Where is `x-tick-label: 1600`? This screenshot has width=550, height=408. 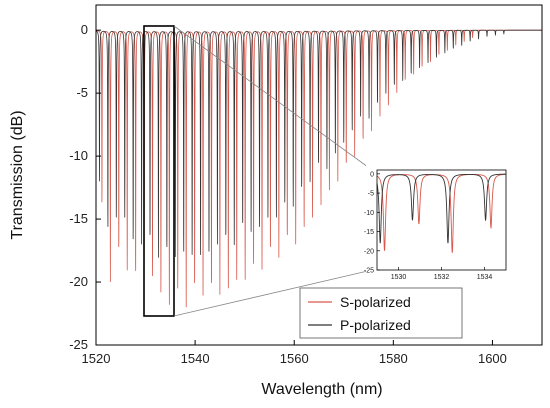
x-tick-label: 1600 is located at coordinates (492, 358).